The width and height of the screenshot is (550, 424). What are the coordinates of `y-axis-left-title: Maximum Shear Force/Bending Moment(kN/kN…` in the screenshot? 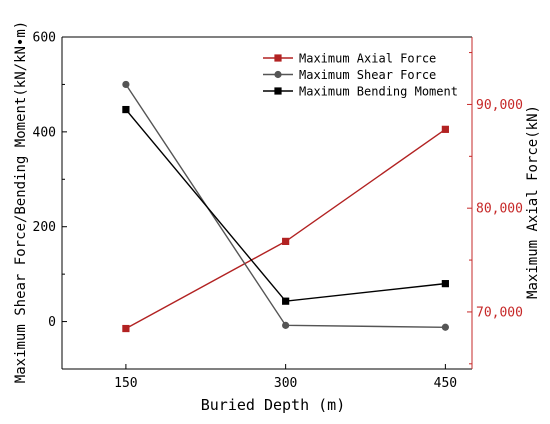 It's located at (21, 202).